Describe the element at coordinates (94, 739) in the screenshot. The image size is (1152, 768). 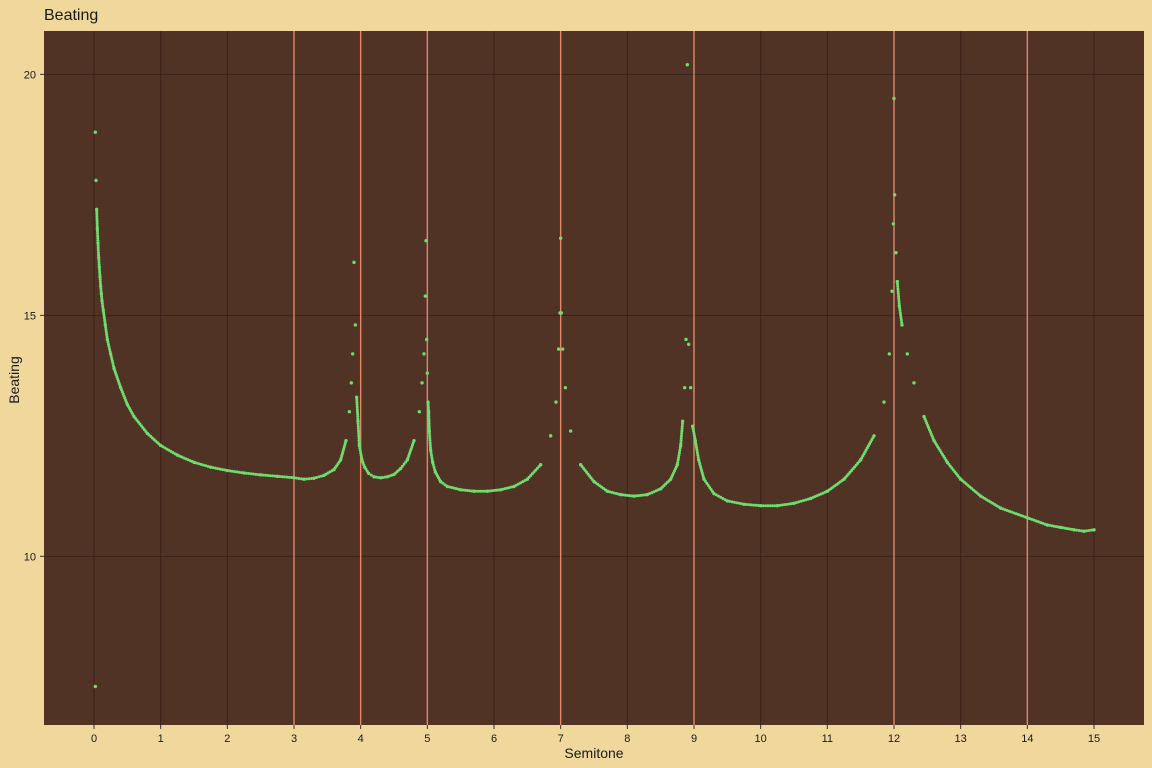
I see `x-tick-label: 0` at that location.